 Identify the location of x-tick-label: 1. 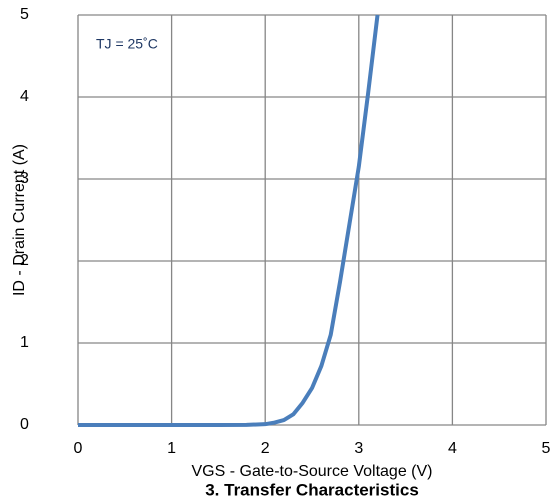
(171, 448).